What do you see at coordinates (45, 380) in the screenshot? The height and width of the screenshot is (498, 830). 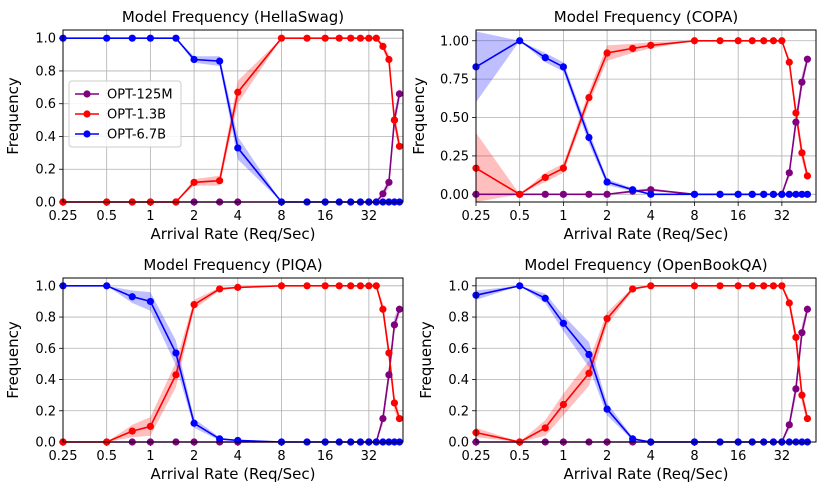 I see `y-tick-label: 0.4` at bounding box center [45, 380].